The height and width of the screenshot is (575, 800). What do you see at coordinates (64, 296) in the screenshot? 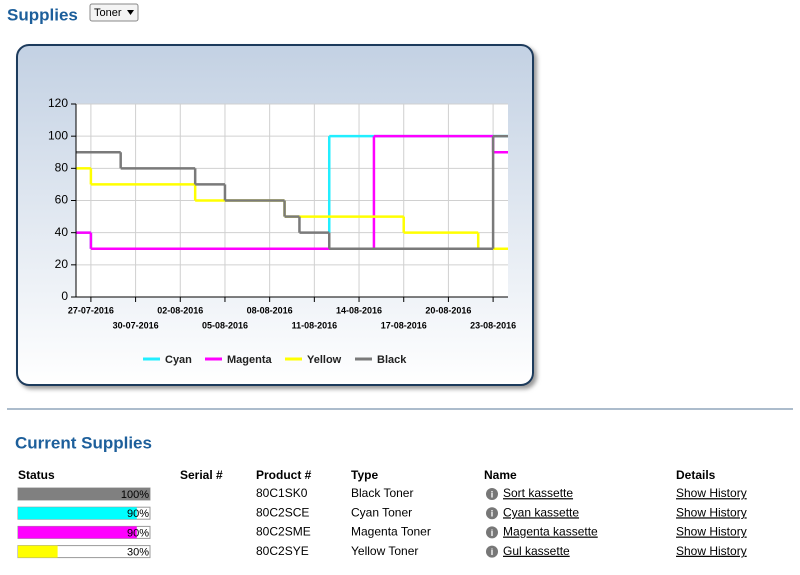
I see `y-tick-label: 0` at bounding box center [64, 296].